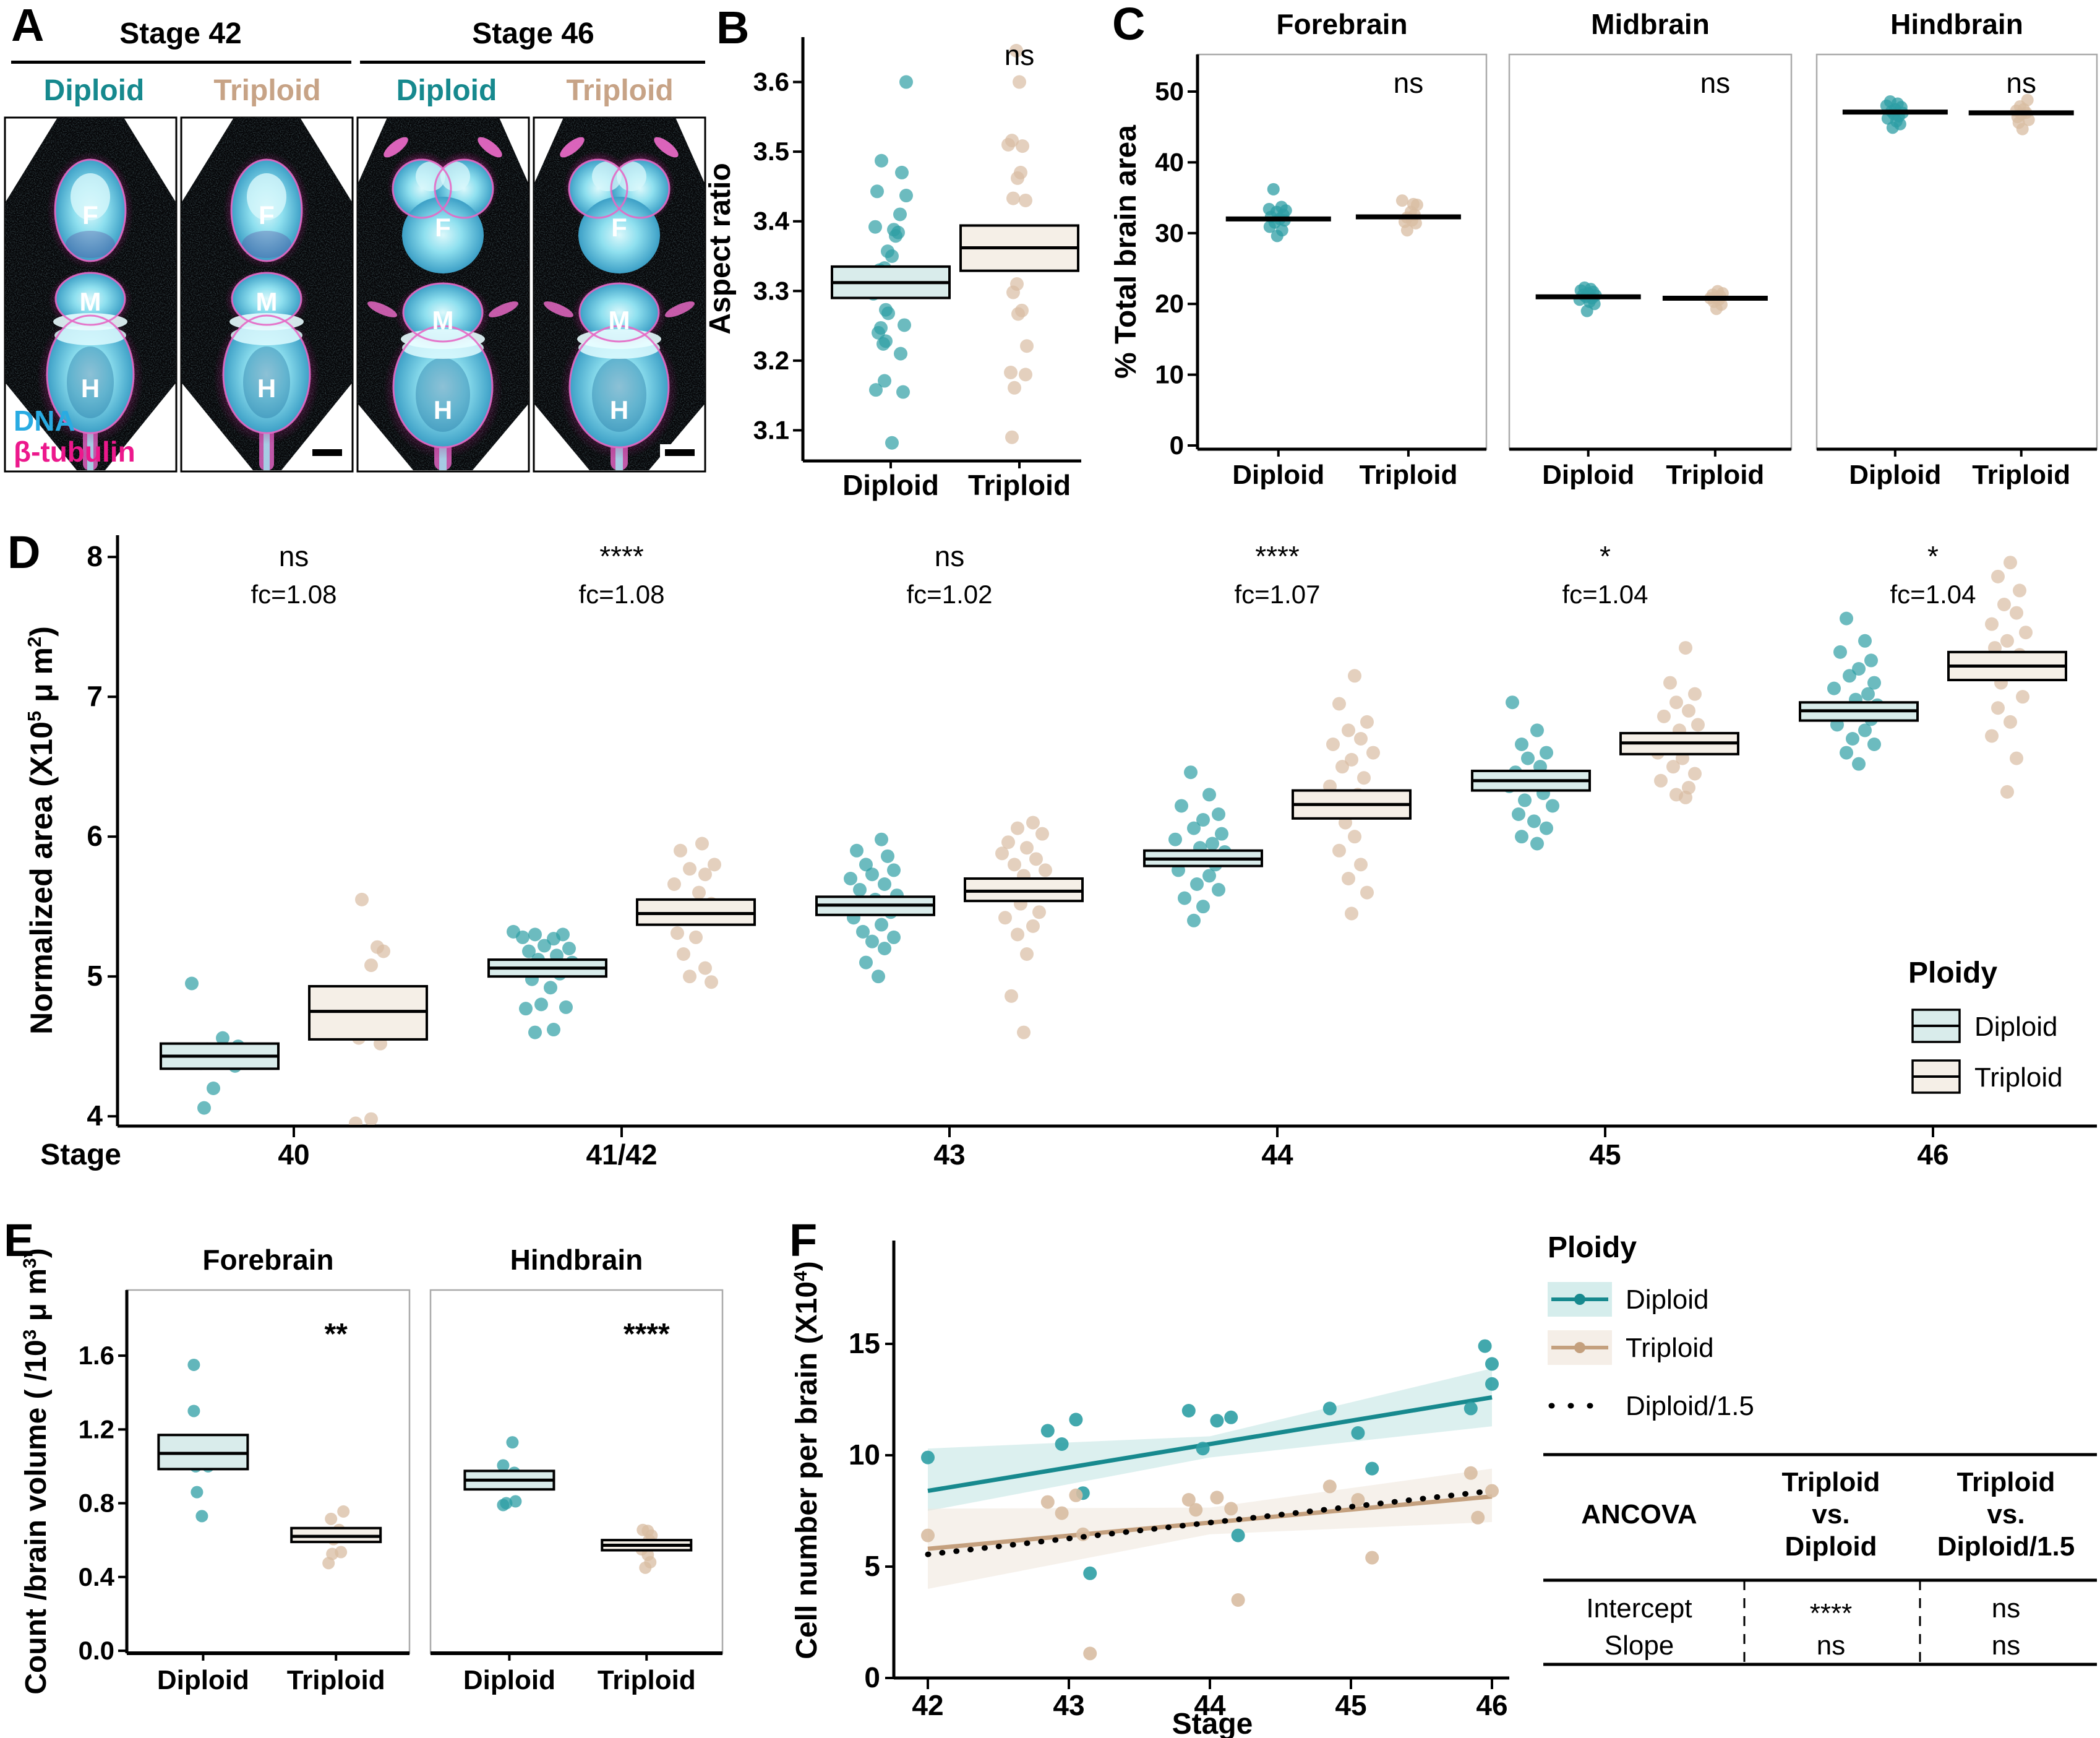 This screenshot has height=1738, width=2100. What do you see at coordinates (1592, 1247) in the screenshot?
I see `legend-title: Ploidy` at bounding box center [1592, 1247].